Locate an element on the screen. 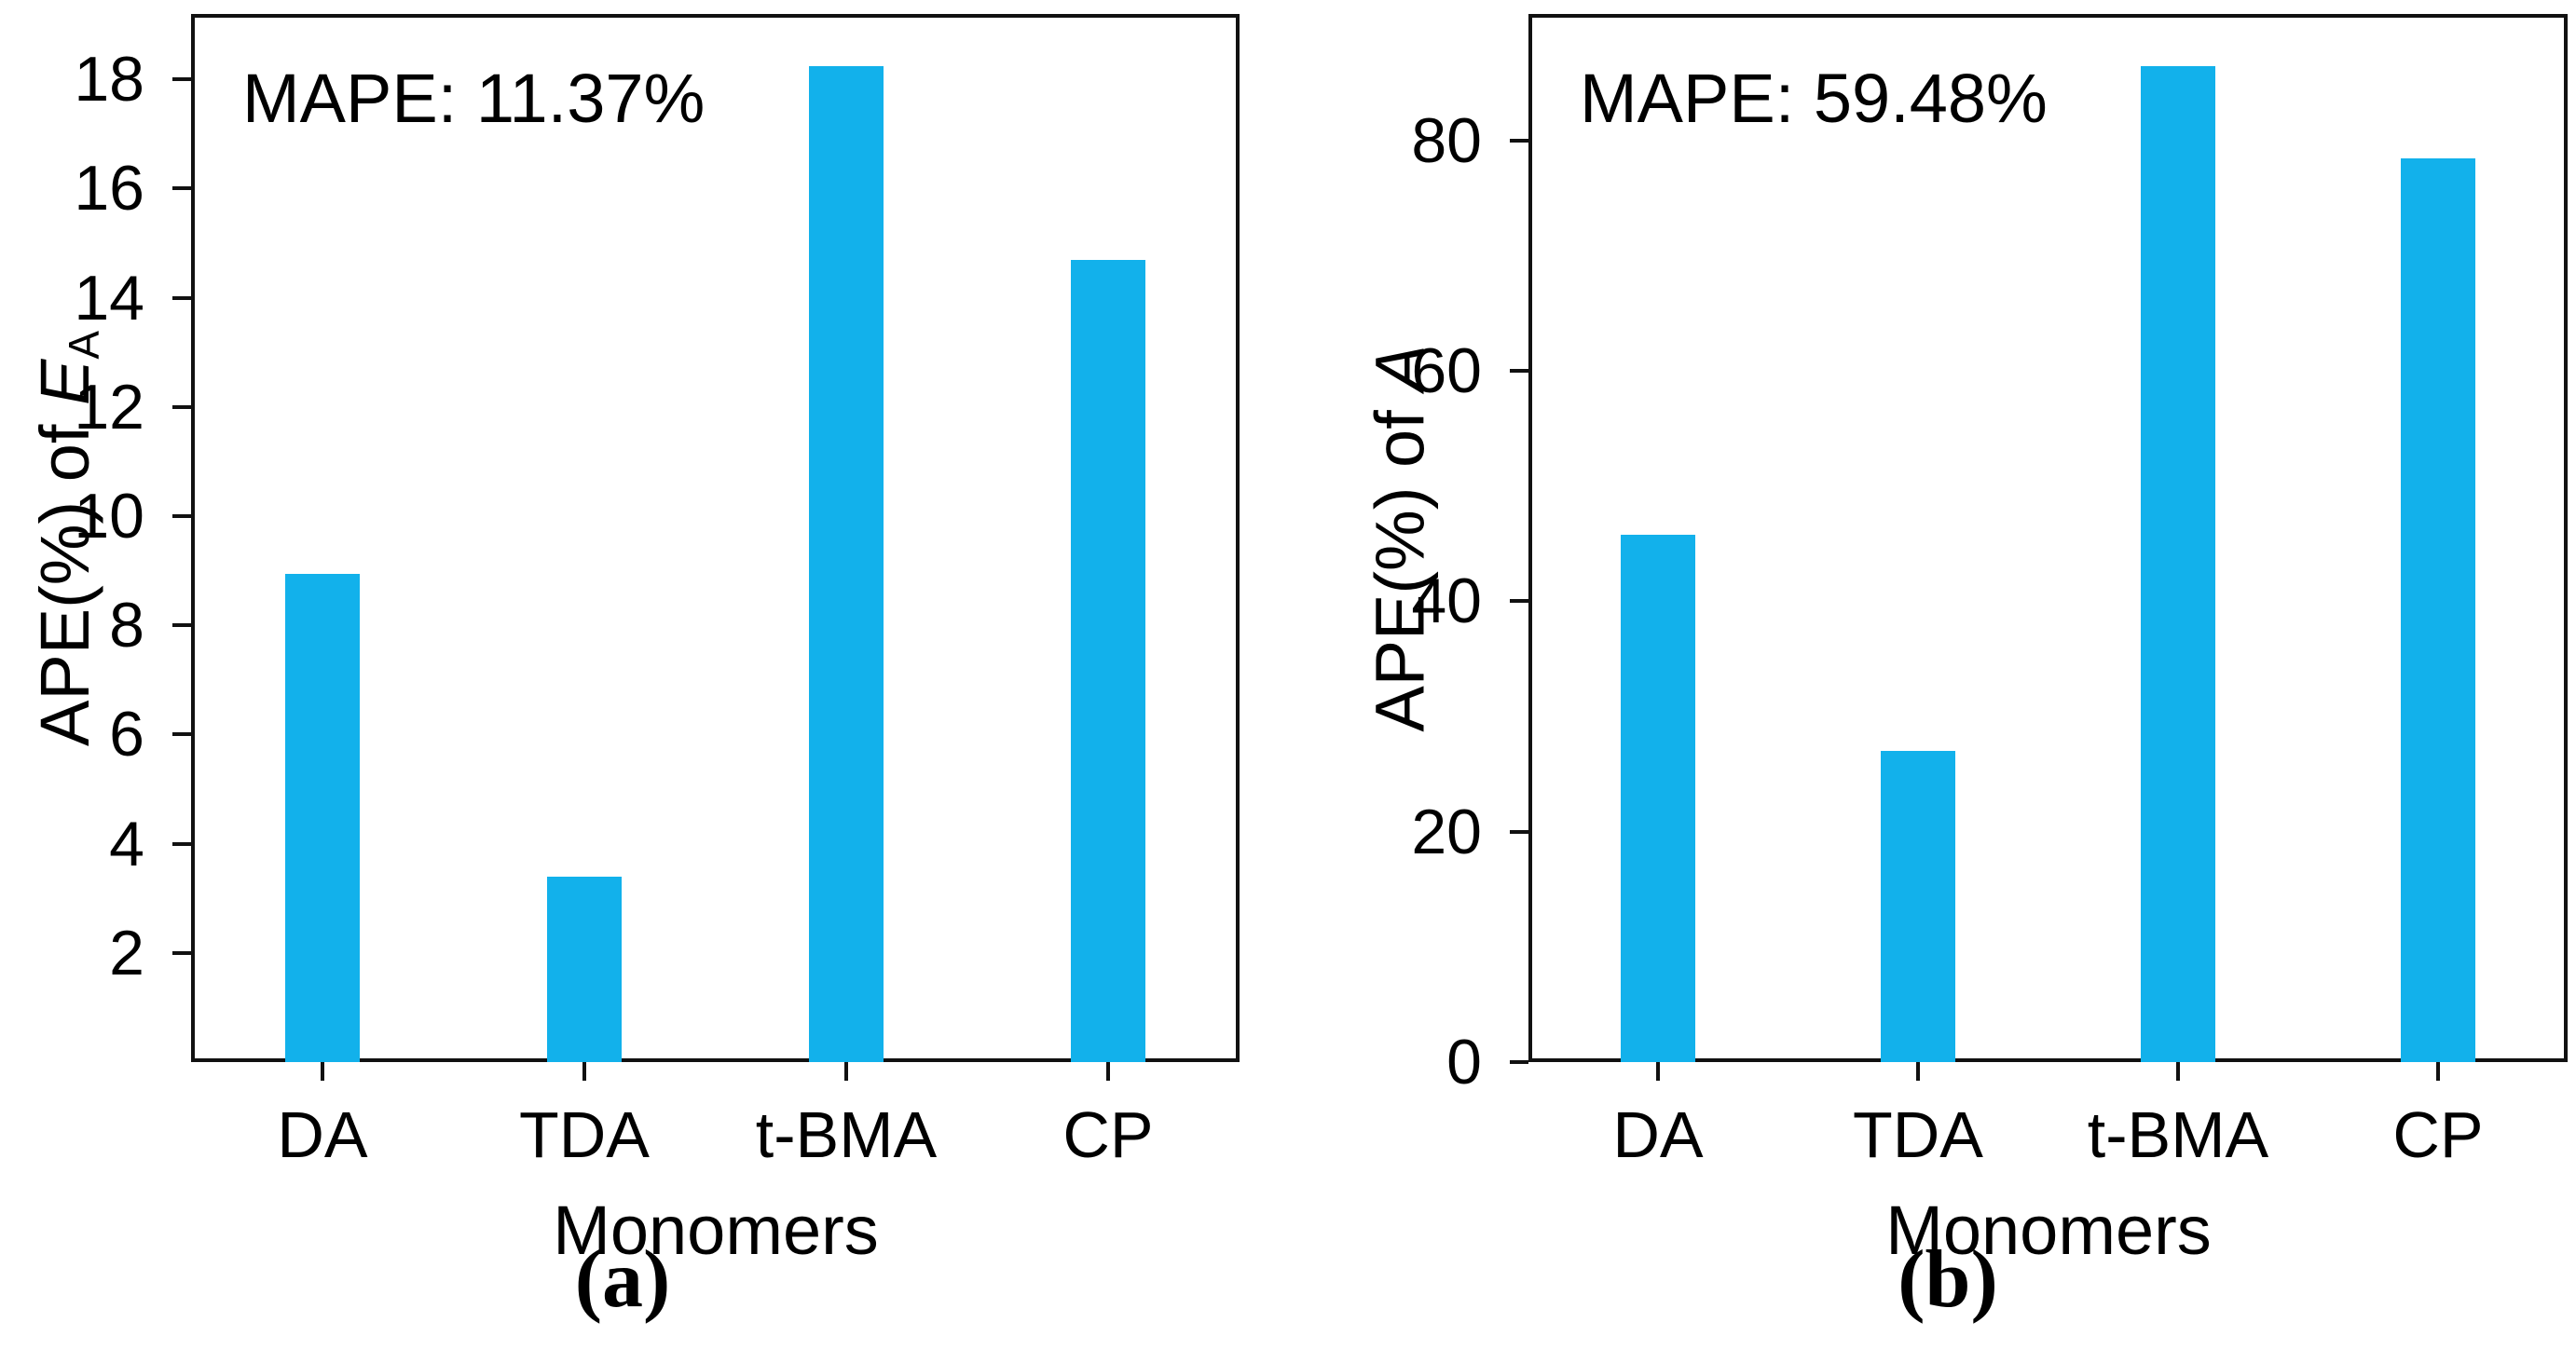 The image size is (2576, 1363). y-axis-label-prefix: APE(%) of is located at coordinates (1400, 561).